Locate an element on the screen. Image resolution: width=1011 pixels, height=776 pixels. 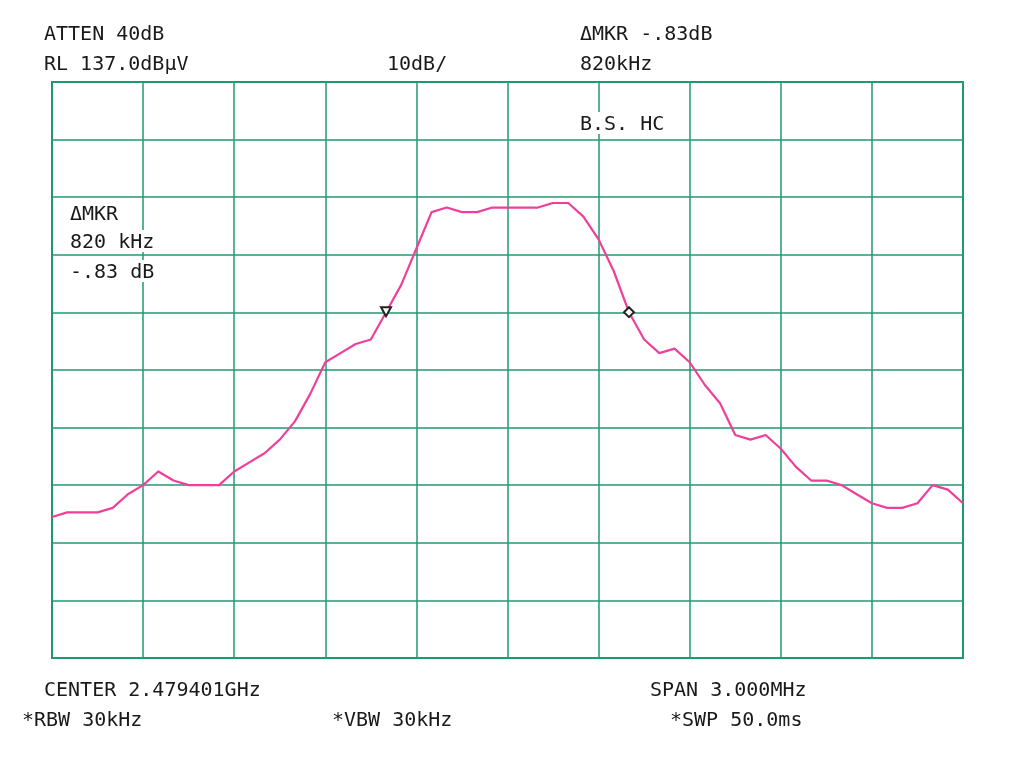
text: ΔMKR -.83dB is located at coordinates (646, 33).